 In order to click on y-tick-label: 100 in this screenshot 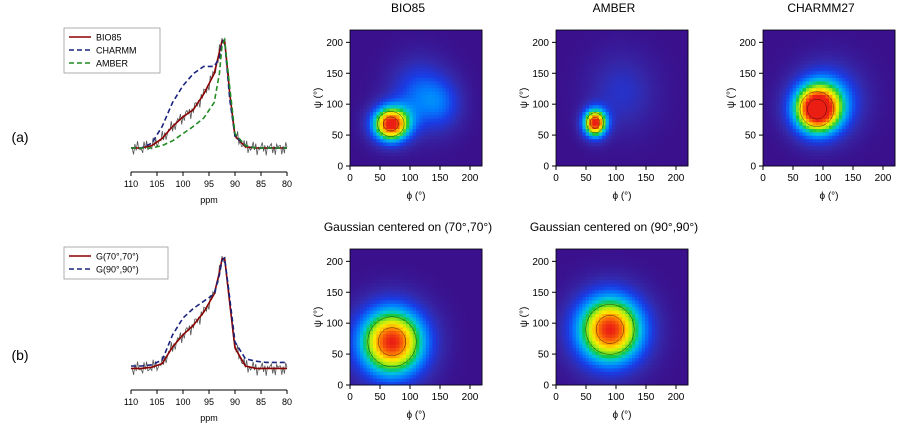, I will do `click(334, 105)`.